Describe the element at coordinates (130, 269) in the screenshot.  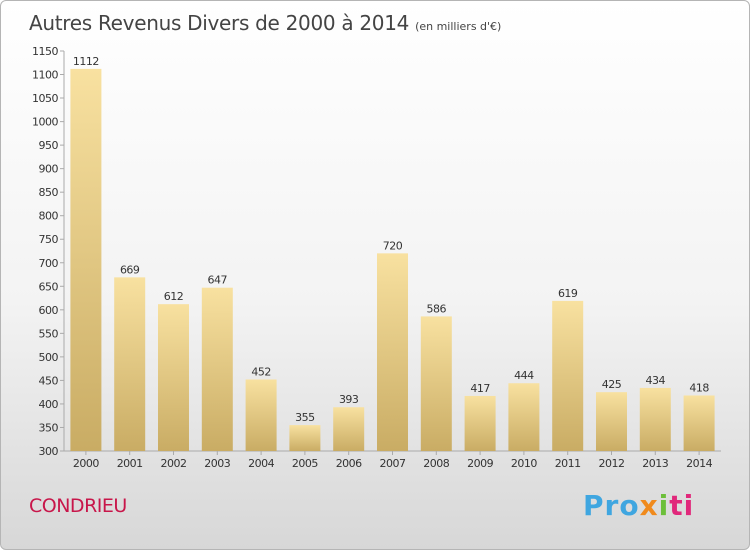
I see `bar-value-label: 669` at that location.